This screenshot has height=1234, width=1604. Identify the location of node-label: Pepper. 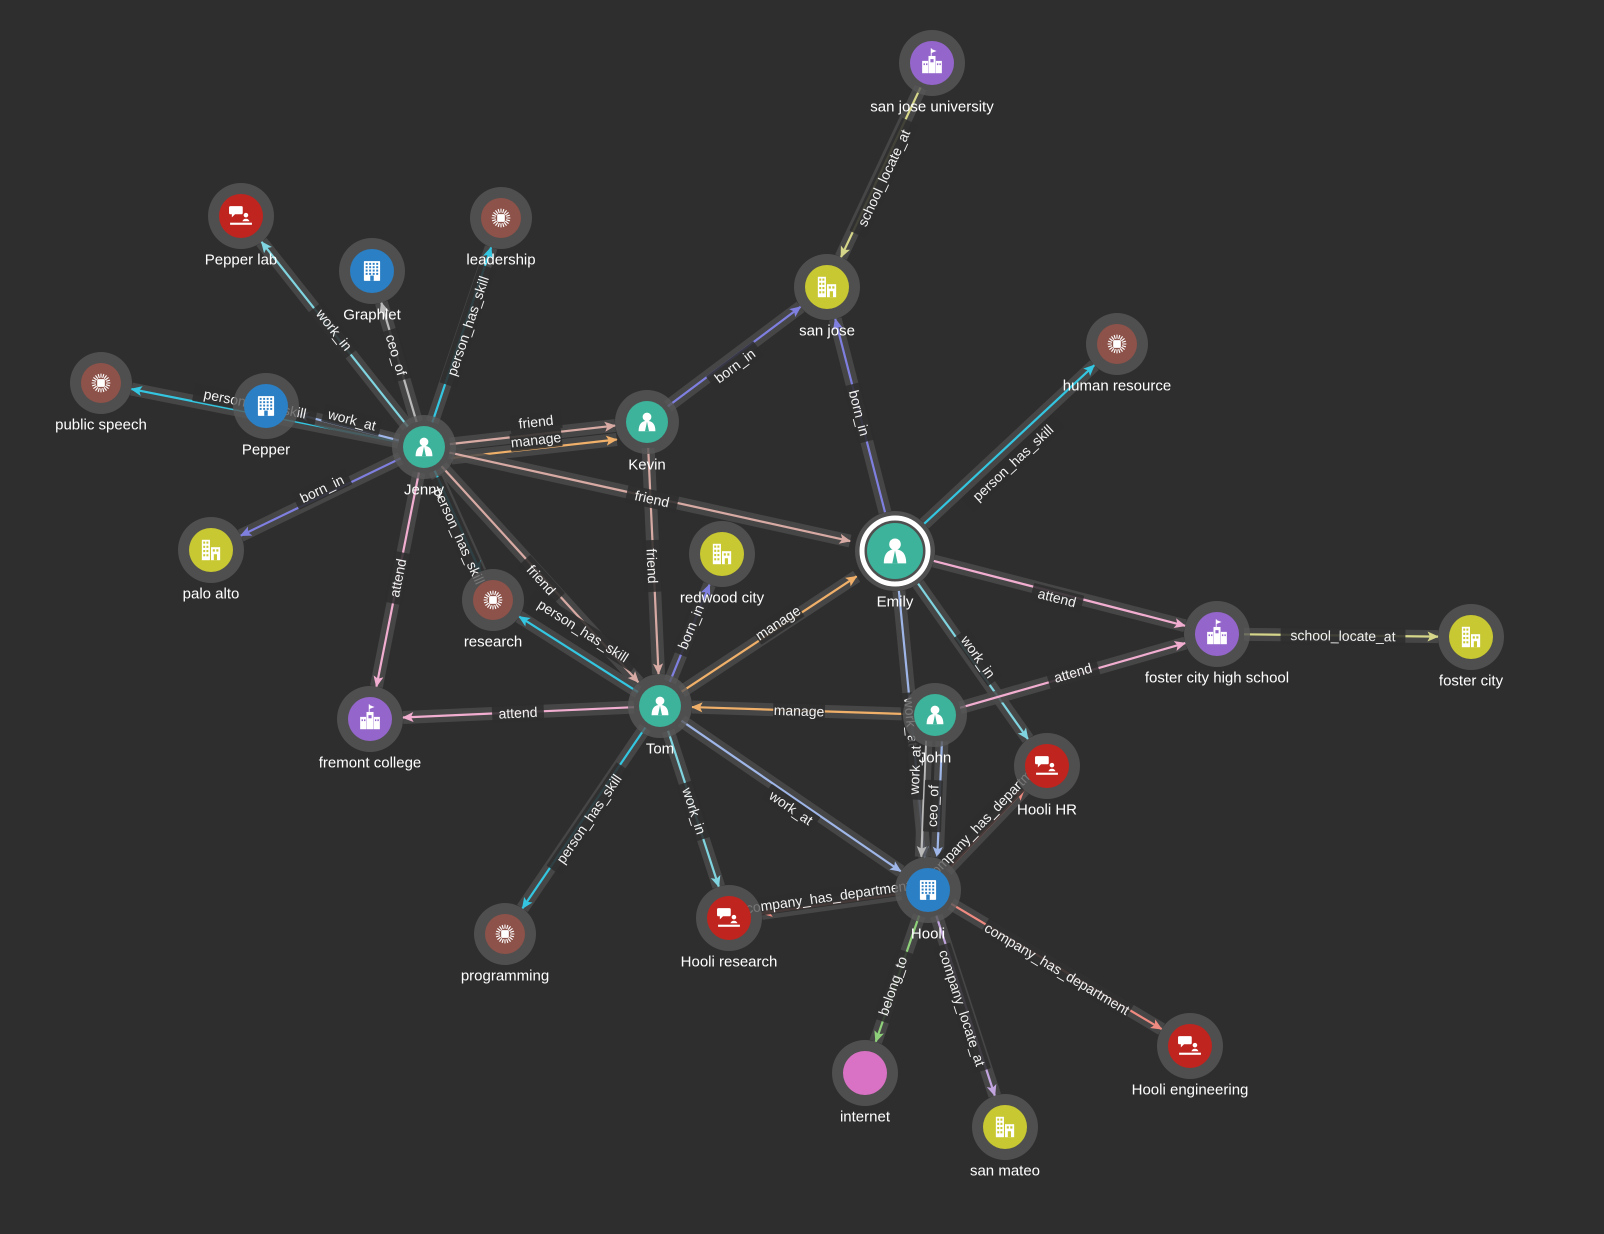
(266, 449).